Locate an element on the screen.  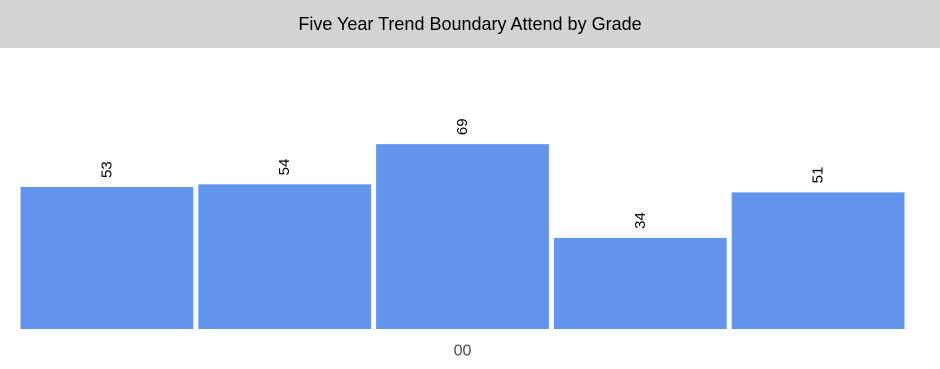
chart-title: Five Year Trend Boundary Attend by Grade is located at coordinates (470, 23).